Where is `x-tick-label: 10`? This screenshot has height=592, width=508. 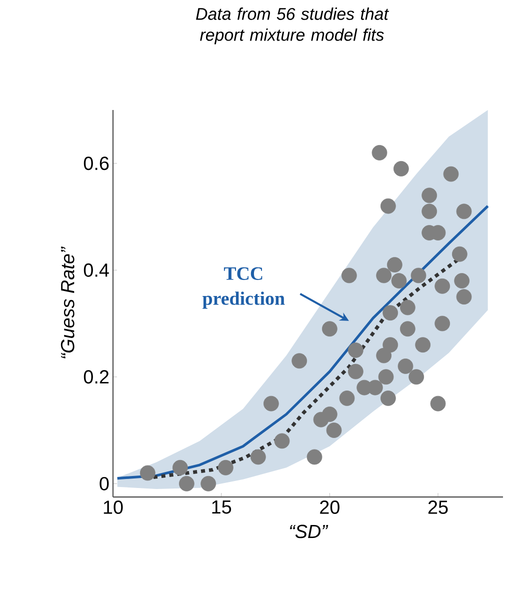 x-tick-label: 10 is located at coordinates (113, 507).